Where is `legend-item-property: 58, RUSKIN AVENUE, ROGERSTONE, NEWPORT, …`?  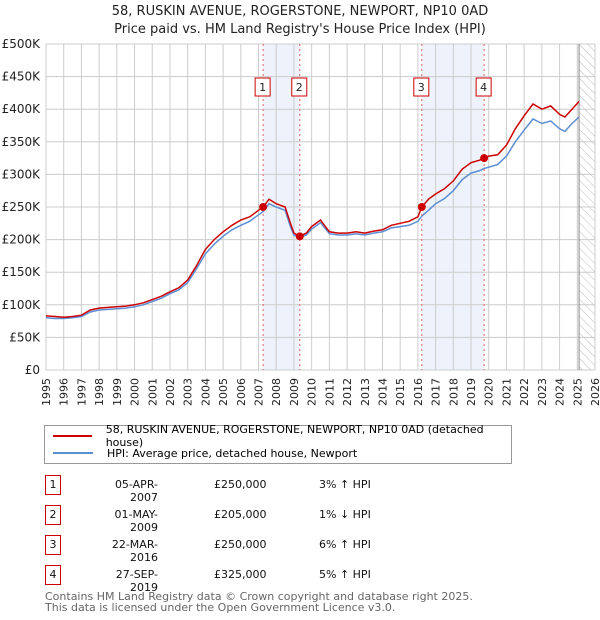
legend-item-property: 58, RUSKIN AVENUE, ROGERSTONE, NEWPORT, … is located at coordinates (282, 436).